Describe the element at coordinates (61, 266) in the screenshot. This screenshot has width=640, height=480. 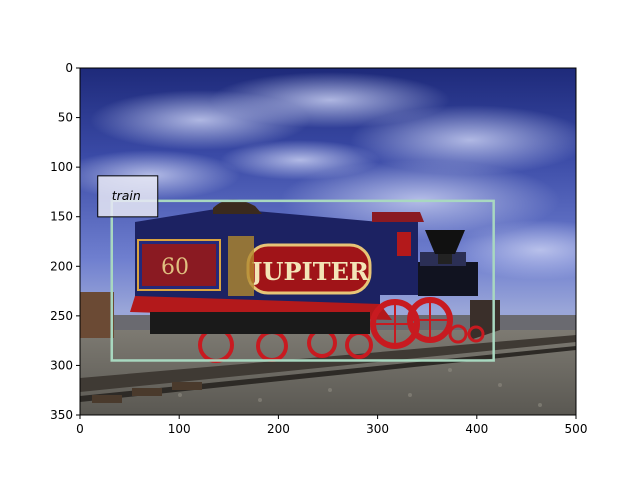
I see `y-tick-label: 200` at that location.